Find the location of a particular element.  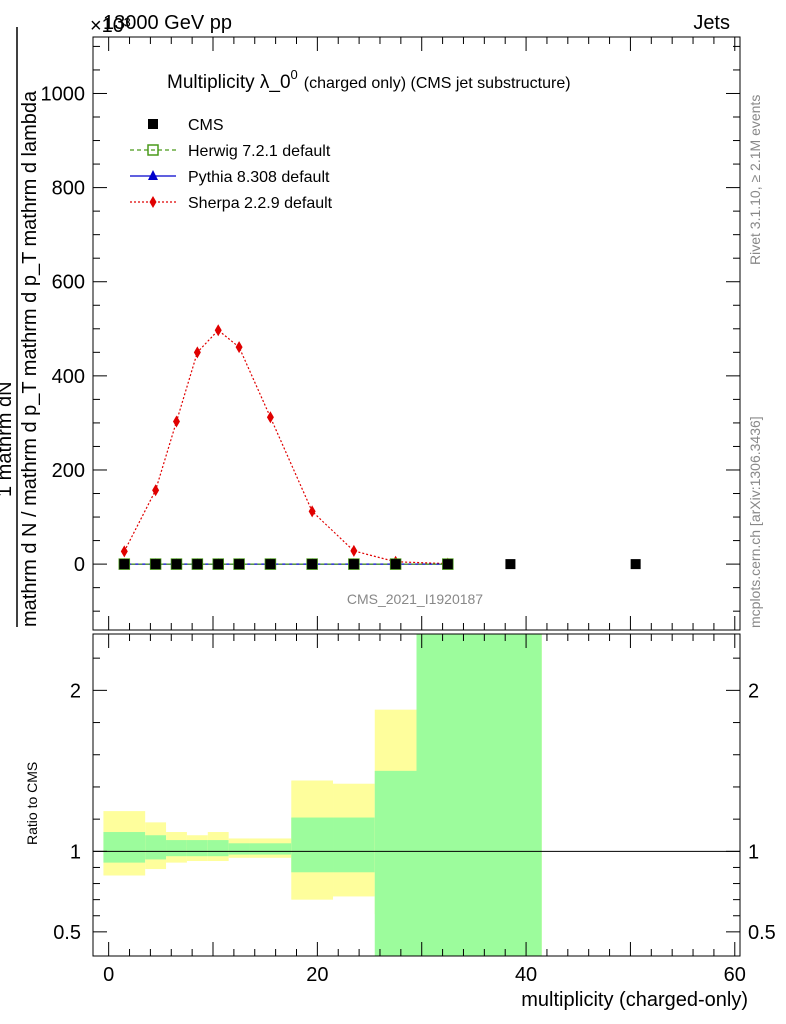

legend-label: CMS is located at coordinates (206, 125).